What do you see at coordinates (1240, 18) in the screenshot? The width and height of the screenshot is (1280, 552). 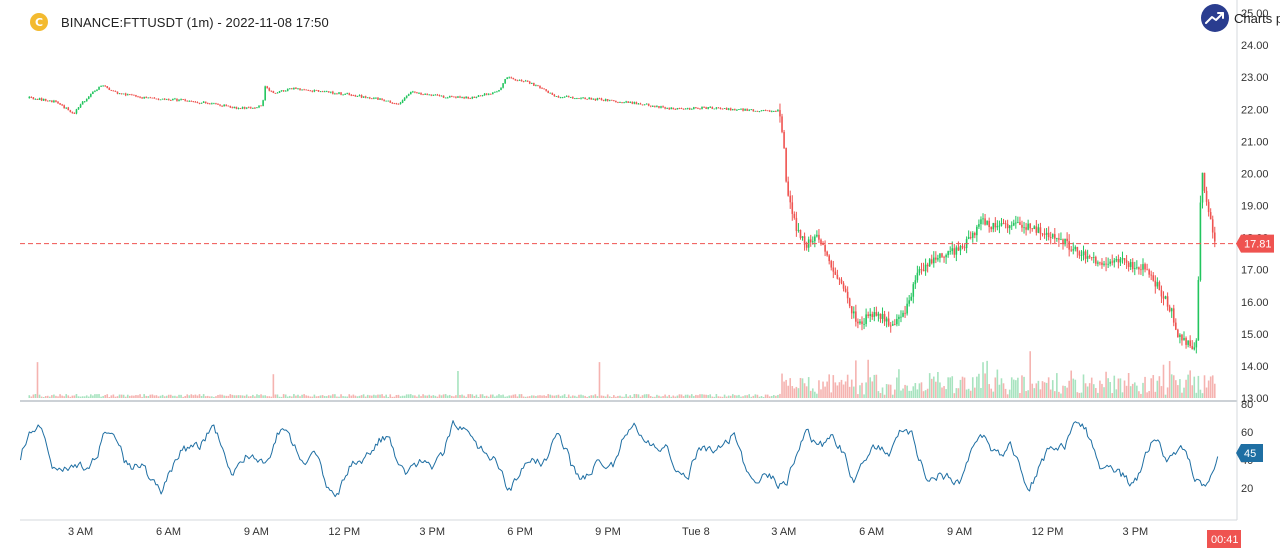 I see `brand-logo: Charts p` at bounding box center [1240, 18].